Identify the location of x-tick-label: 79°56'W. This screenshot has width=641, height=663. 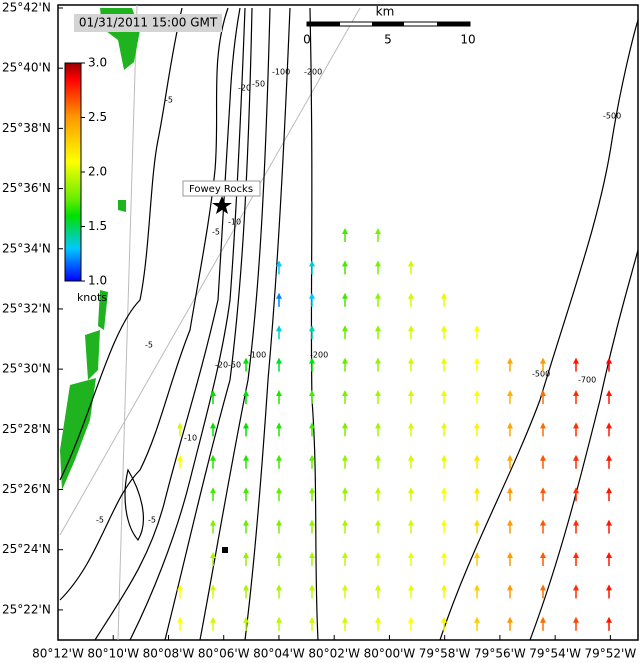
(500, 654).